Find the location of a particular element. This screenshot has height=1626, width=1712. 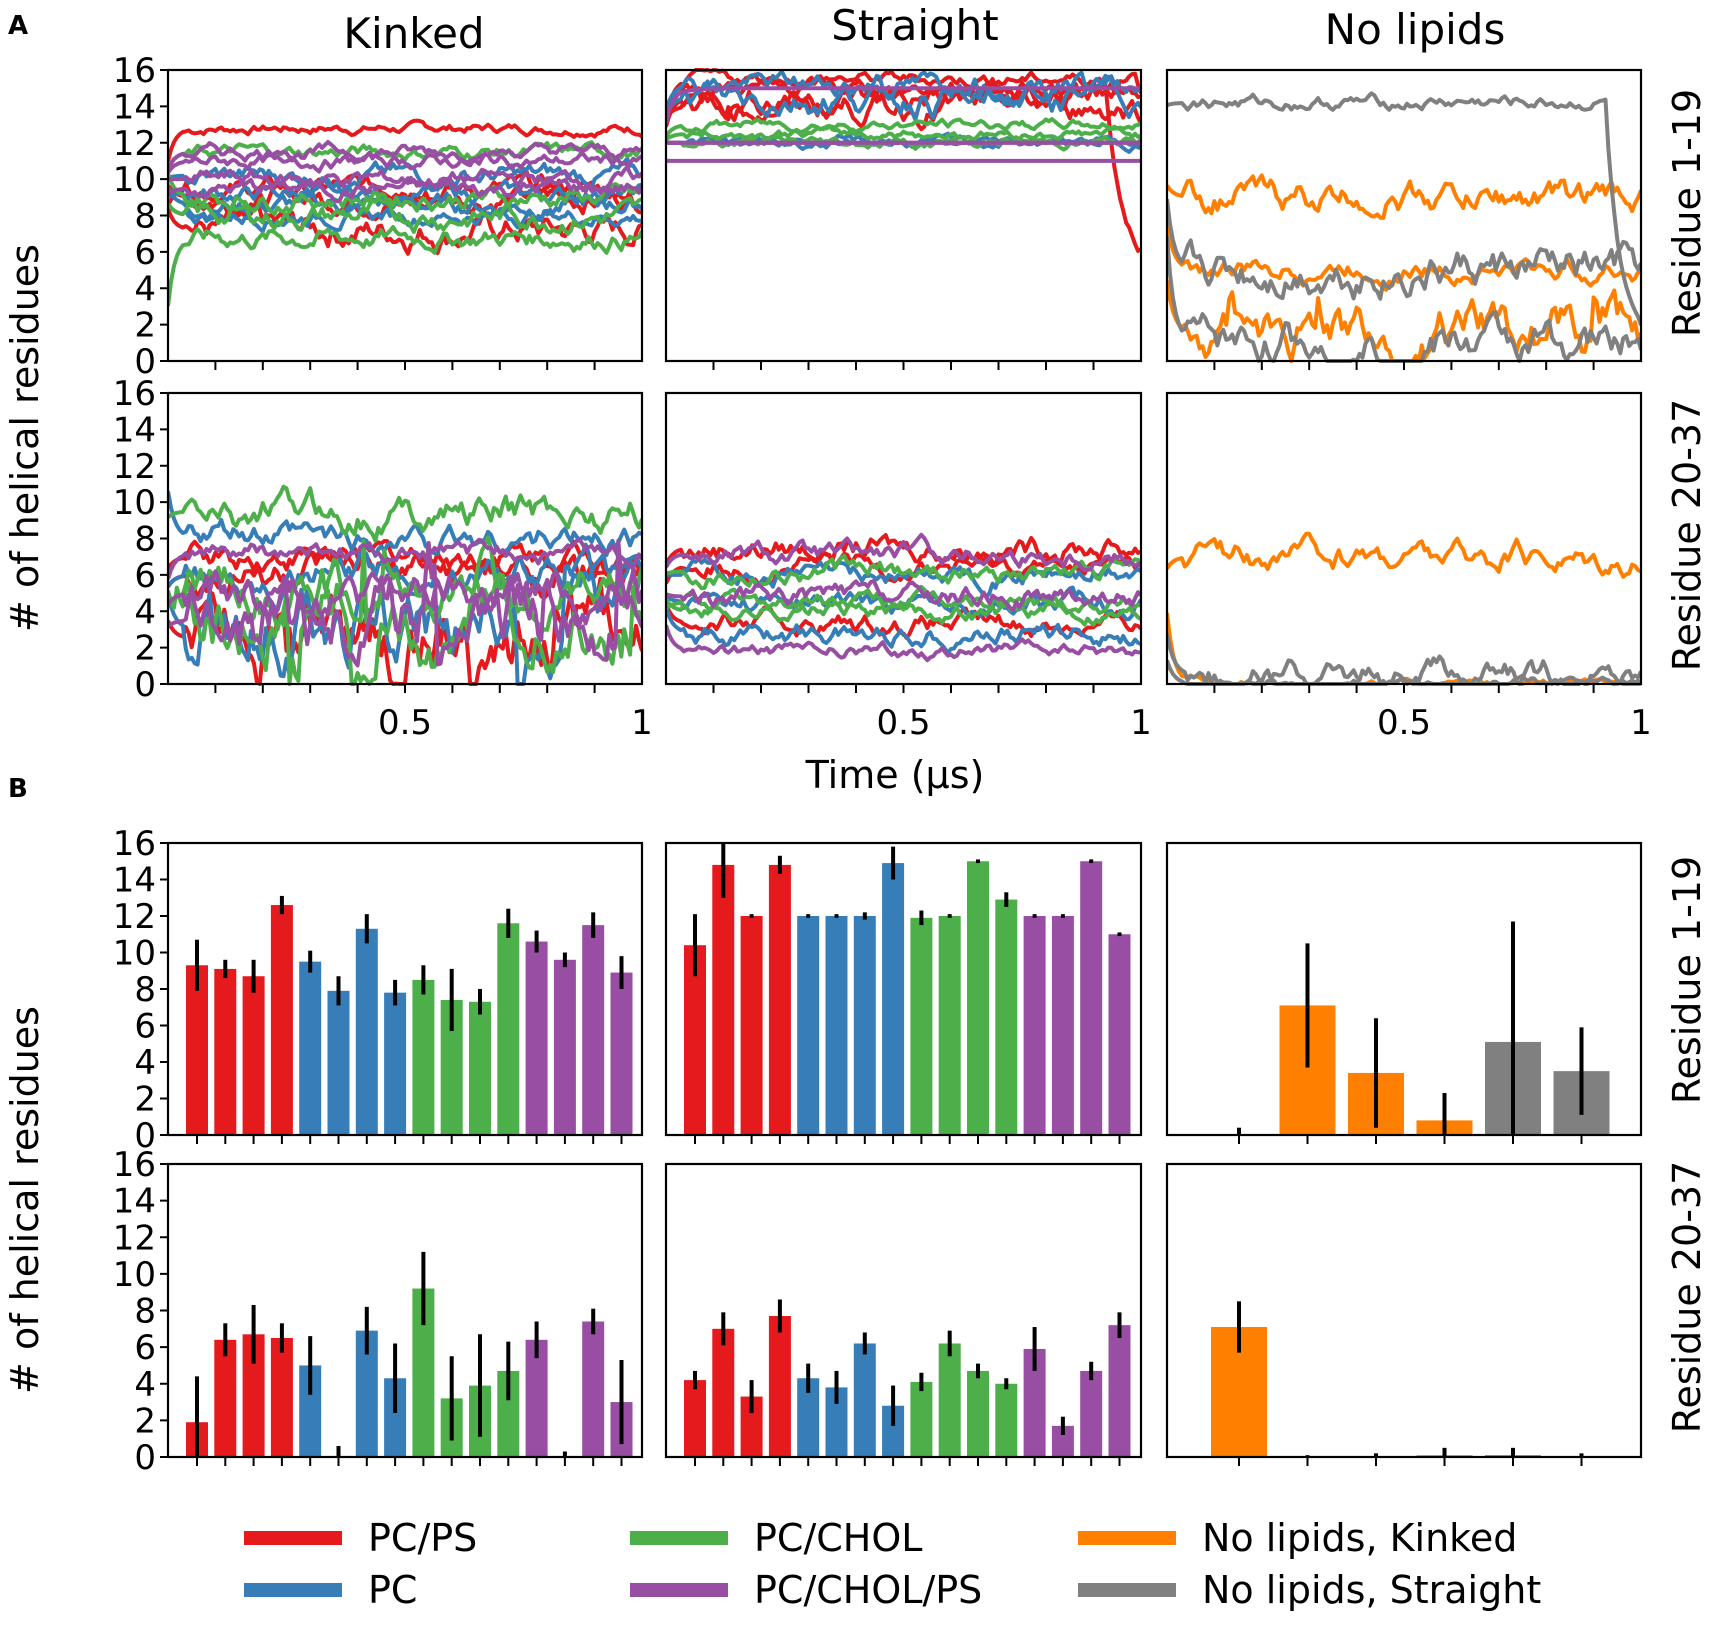

legend-label: No lipids, Kinked is located at coordinates (1359, 1538).